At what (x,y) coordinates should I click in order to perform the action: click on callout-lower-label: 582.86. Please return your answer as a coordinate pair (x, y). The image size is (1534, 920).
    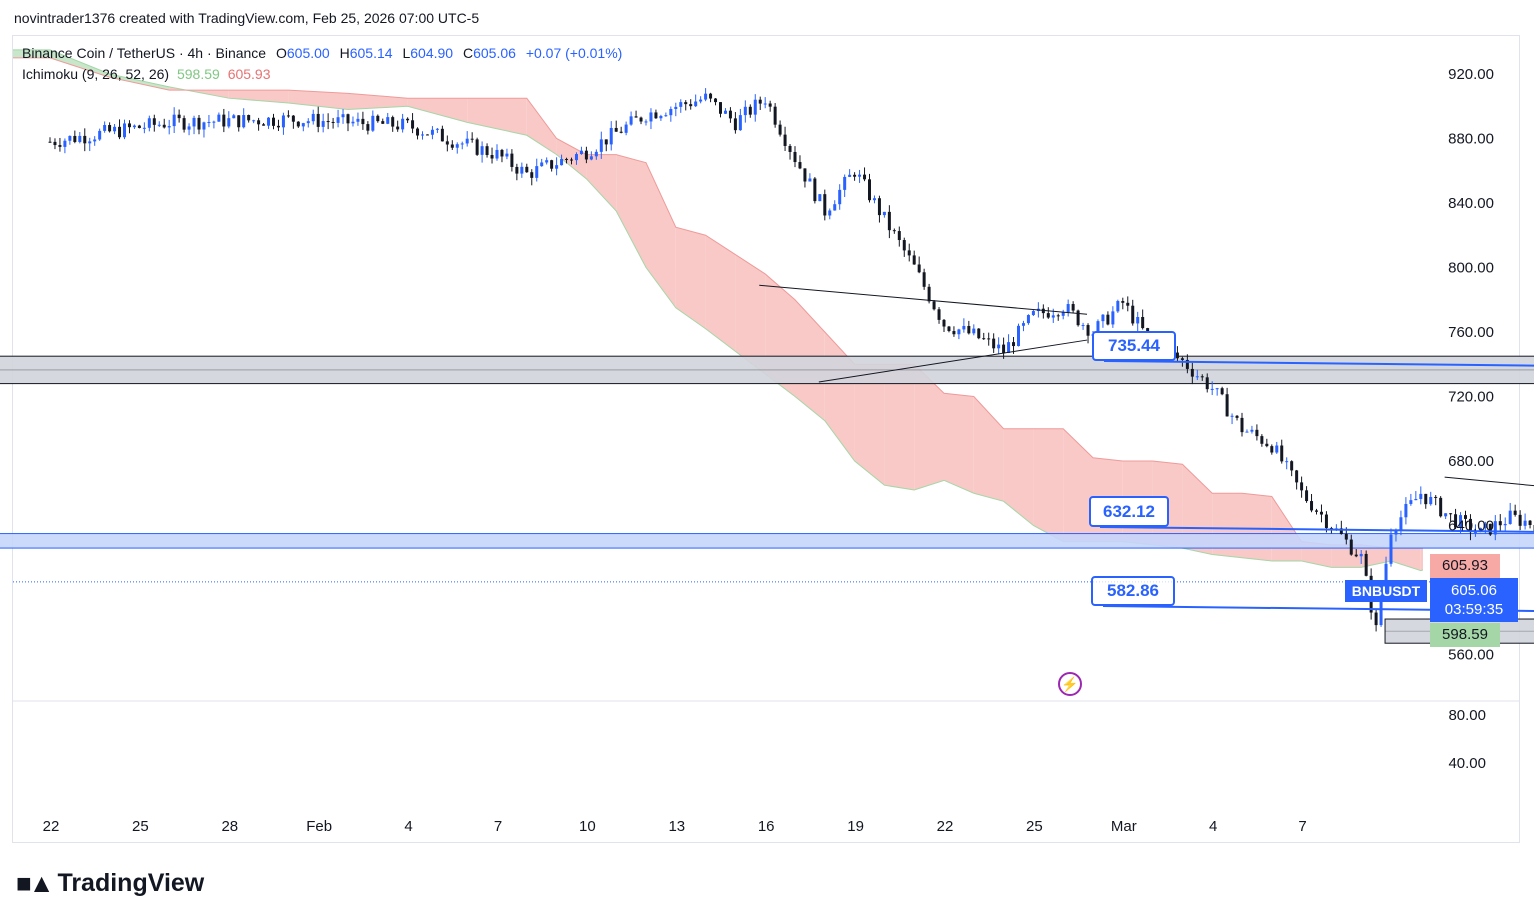
    Looking at the image, I should click on (1133, 591).